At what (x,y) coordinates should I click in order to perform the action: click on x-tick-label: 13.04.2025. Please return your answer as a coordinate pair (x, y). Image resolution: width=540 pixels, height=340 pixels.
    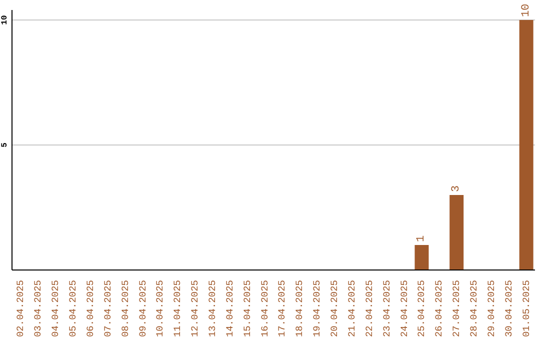
    Looking at the image, I should click on (212, 309).